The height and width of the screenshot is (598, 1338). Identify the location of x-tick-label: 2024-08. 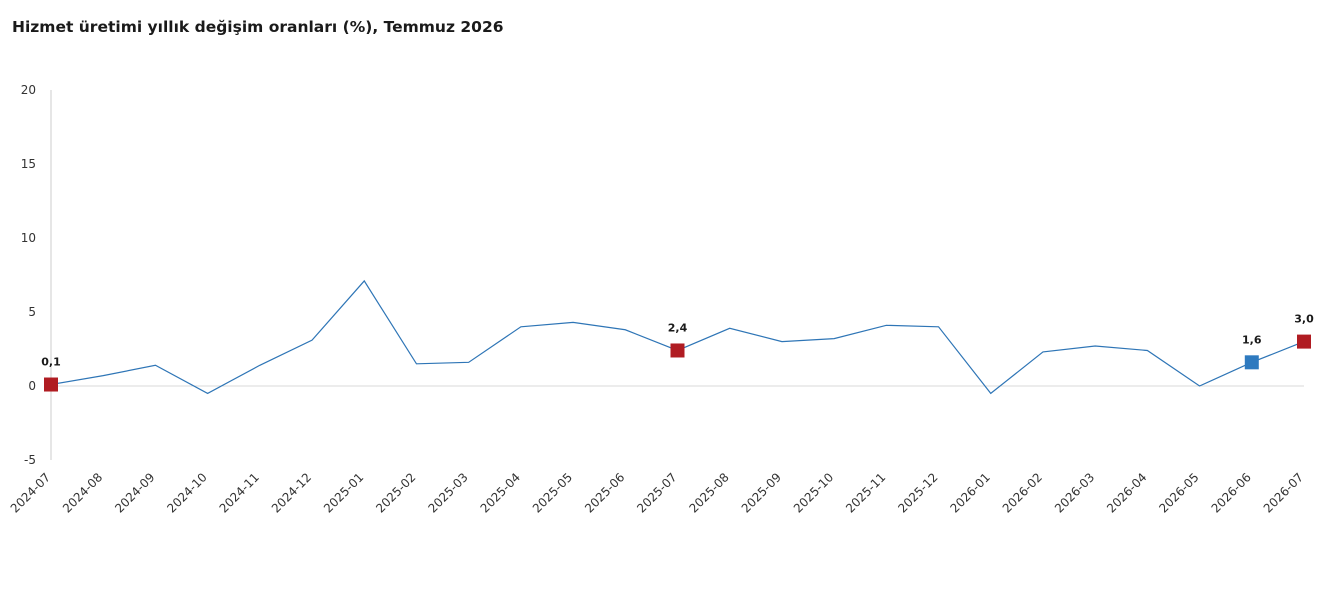
(82, 492).